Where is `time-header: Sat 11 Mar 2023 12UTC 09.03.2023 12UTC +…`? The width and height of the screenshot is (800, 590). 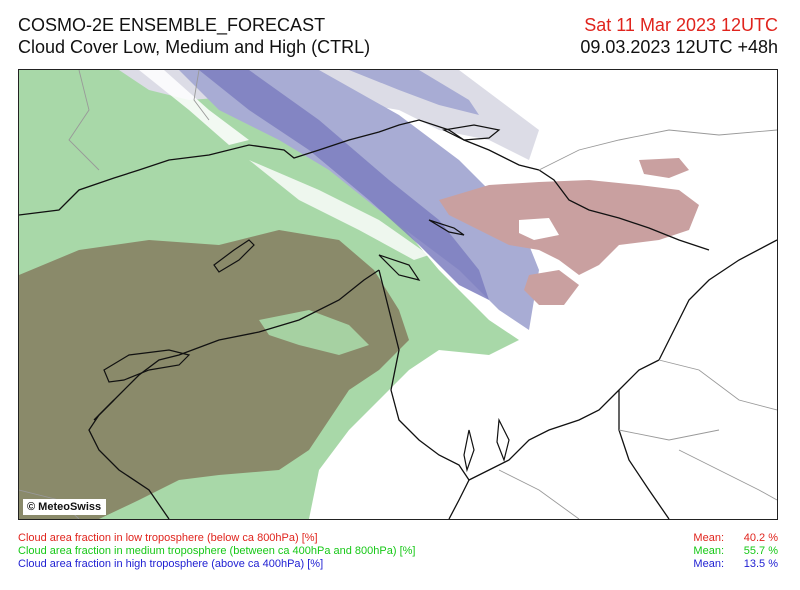 time-header: Sat 11 Mar 2023 12UTC 09.03.2023 12UTC +… is located at coordinates (679, 36).